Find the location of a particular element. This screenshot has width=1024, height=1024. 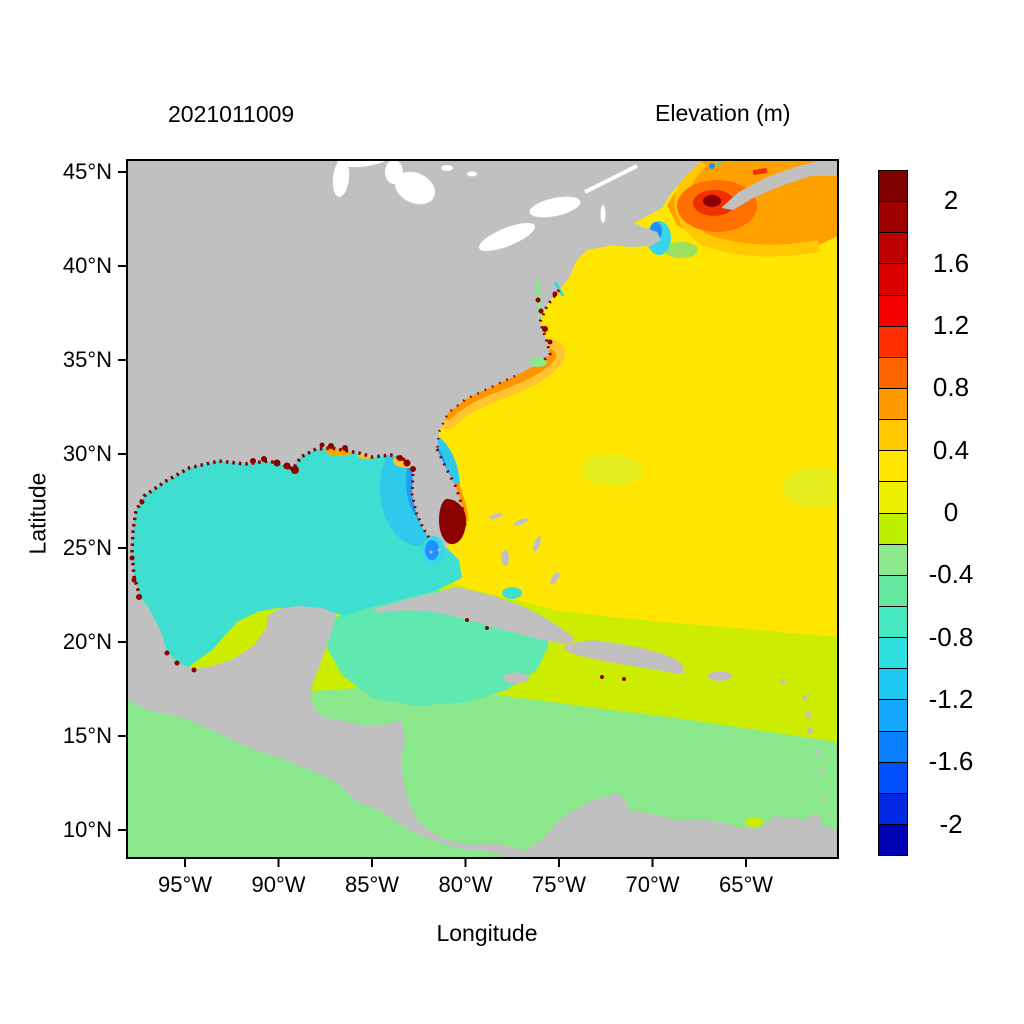

x-tick-label: 75°W is located at coordinates (559, 884).